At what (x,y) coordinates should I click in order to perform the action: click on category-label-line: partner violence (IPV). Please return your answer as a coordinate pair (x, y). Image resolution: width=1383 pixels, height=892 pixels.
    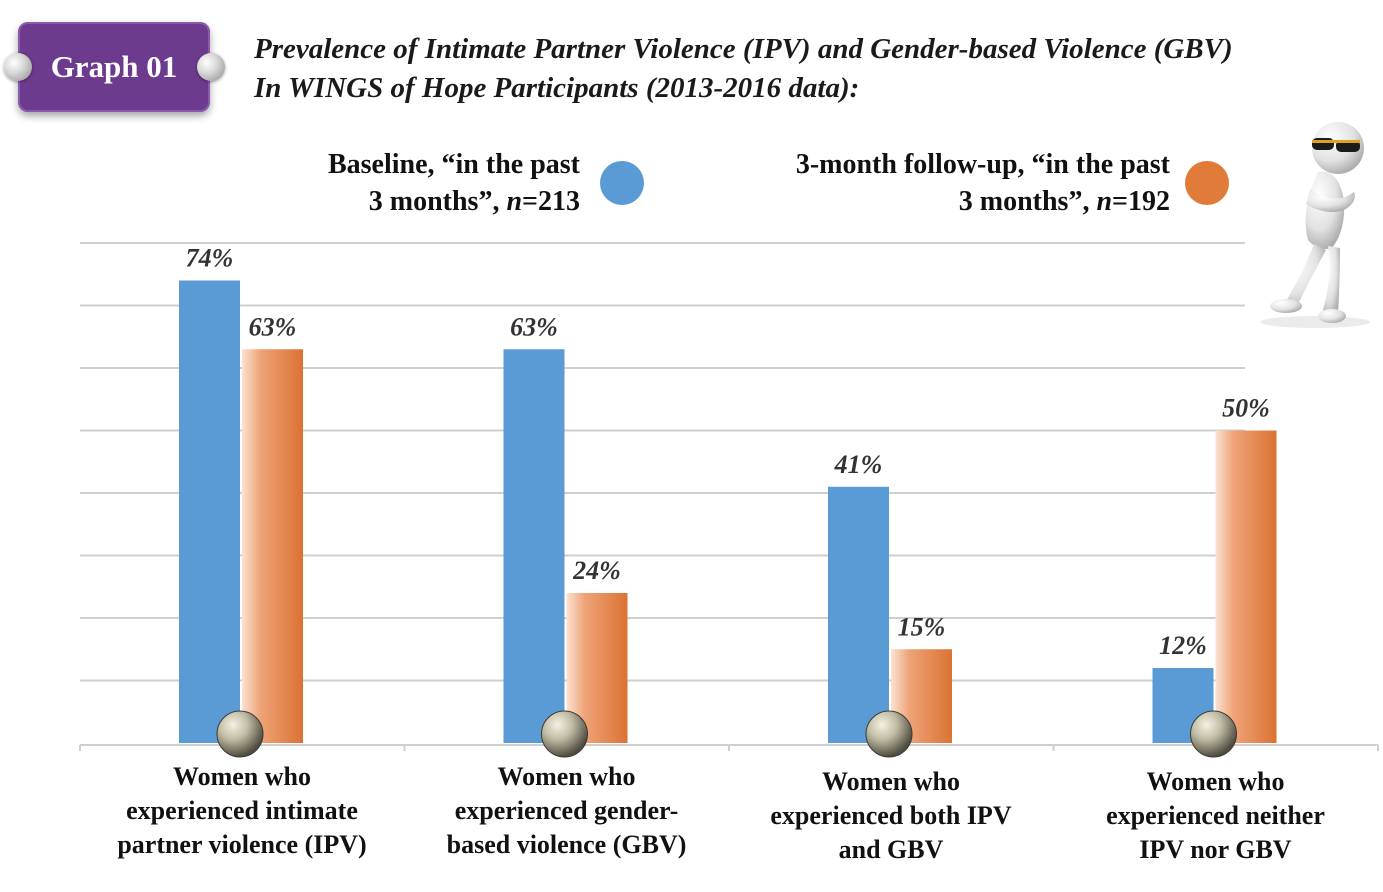
    Looking at the image, I should click on (242, 844).